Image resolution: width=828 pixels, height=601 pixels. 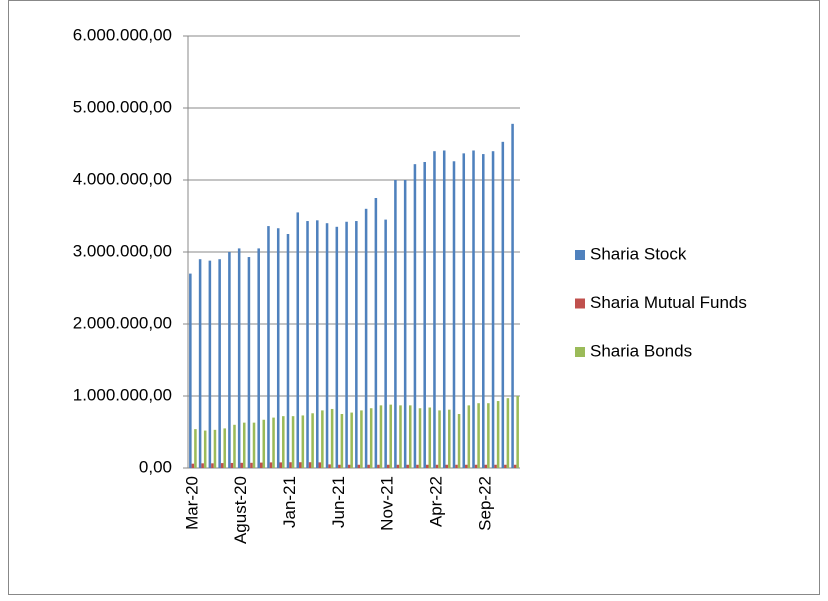 What do you see at coordinates (155, 466) in the screenshot?
I see `y-tick-label: 0,00` at bounding box center [155, 466].